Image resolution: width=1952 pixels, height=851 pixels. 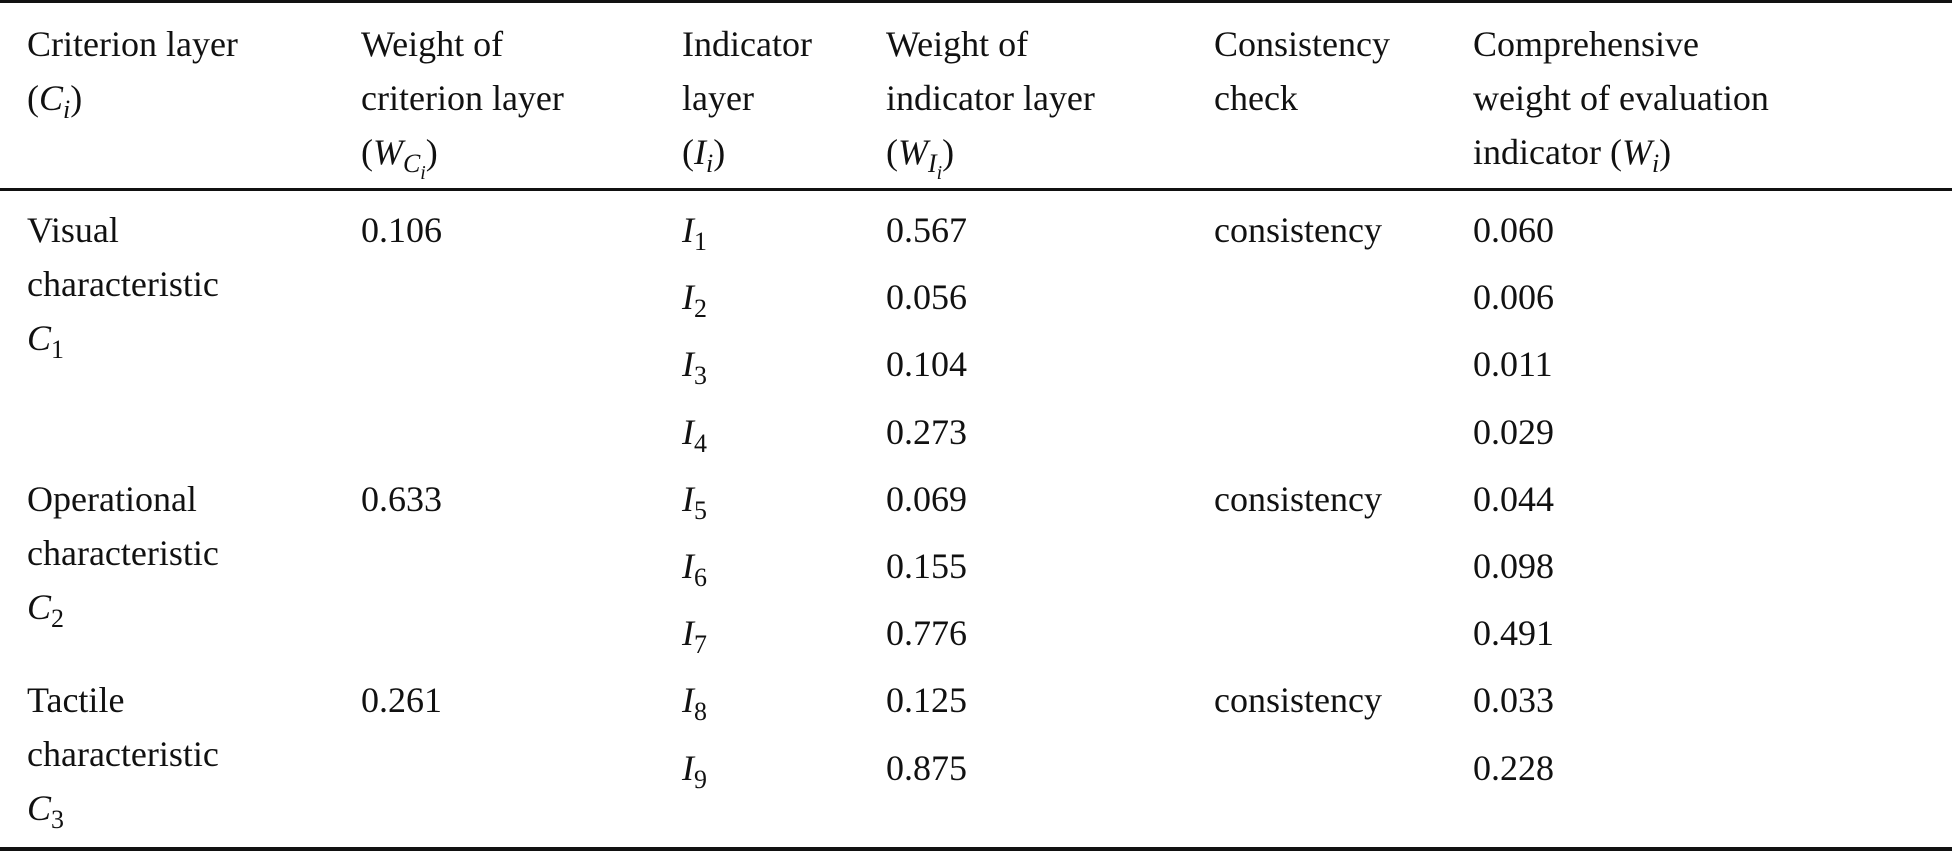 I want to click on weight-cell: 0.567, so click(x=926, y=230).